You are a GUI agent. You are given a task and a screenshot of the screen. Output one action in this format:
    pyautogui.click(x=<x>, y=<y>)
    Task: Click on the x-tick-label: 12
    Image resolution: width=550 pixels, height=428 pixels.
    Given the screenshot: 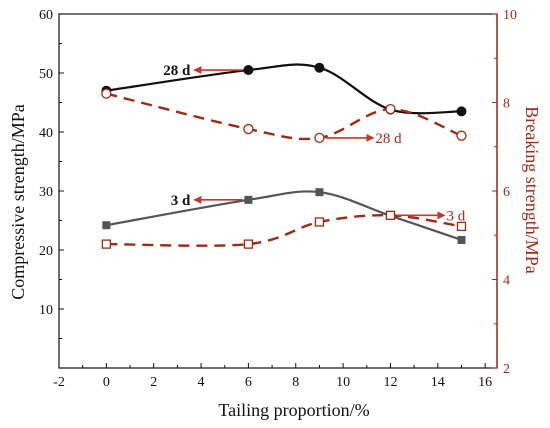 What is the action you would take?
    pyautogui.click(x=390, y=382)
    